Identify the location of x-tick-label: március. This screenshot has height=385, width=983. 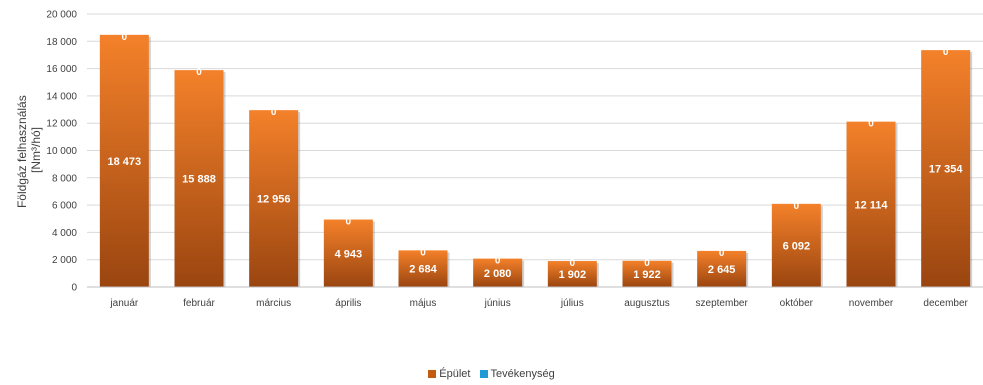
(273, 303).